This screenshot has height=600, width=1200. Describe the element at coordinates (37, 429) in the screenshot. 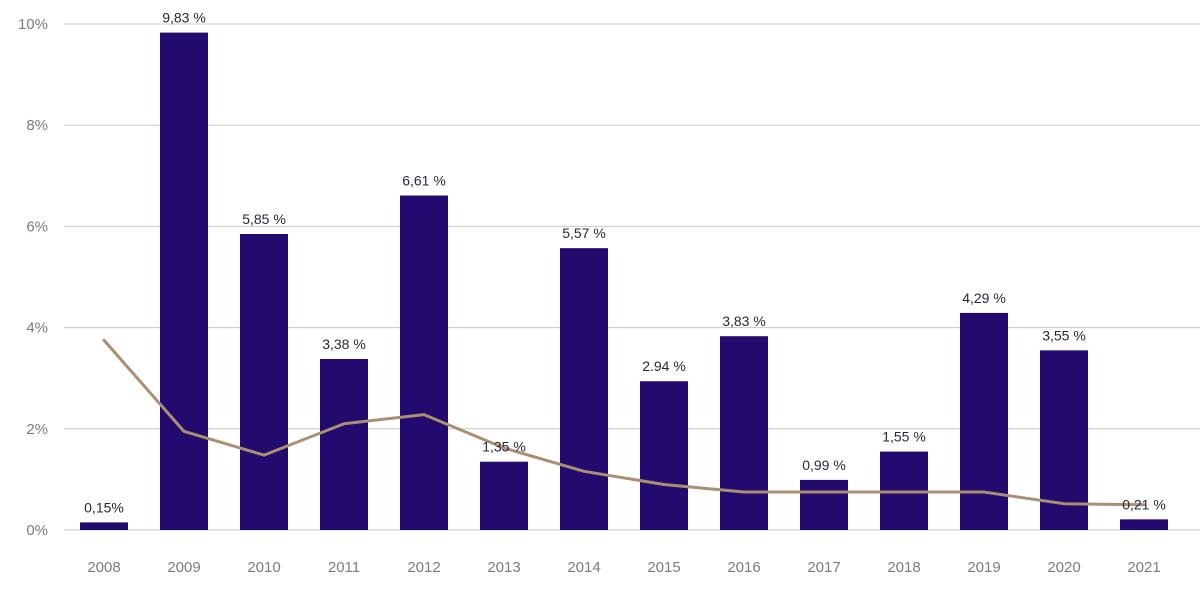

I see `y-tick-label: 2%` at that location.